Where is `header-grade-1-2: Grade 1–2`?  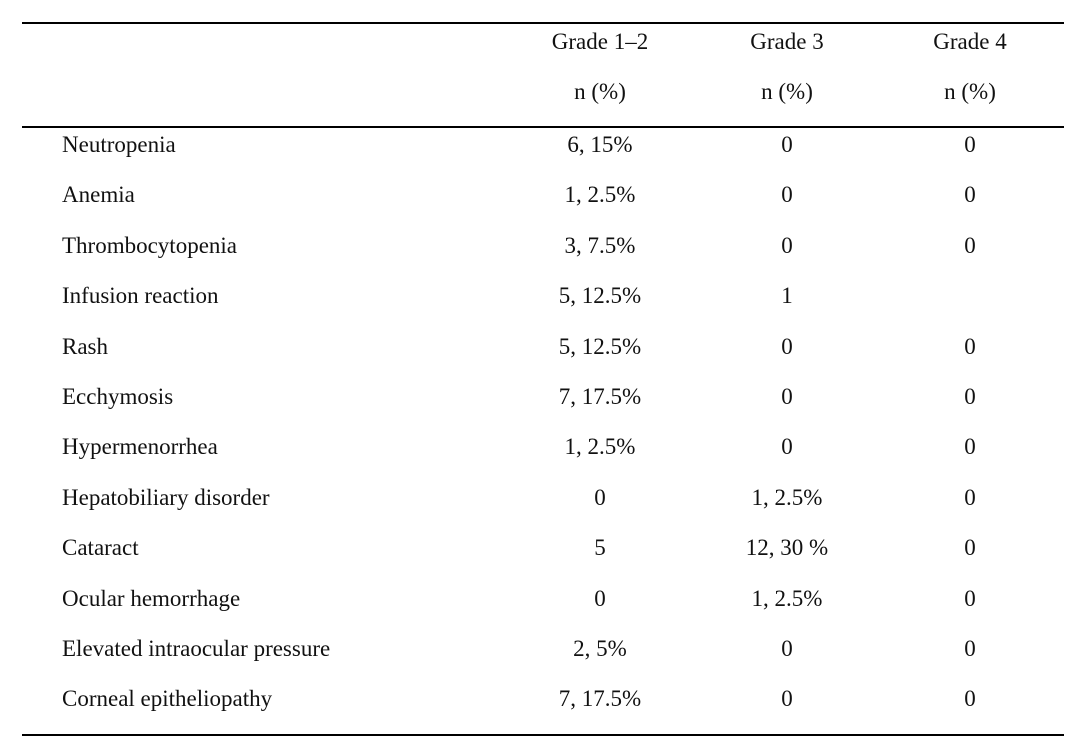 header-grade-1-2: Grade 1–2 is located at coordinates (600, 41).